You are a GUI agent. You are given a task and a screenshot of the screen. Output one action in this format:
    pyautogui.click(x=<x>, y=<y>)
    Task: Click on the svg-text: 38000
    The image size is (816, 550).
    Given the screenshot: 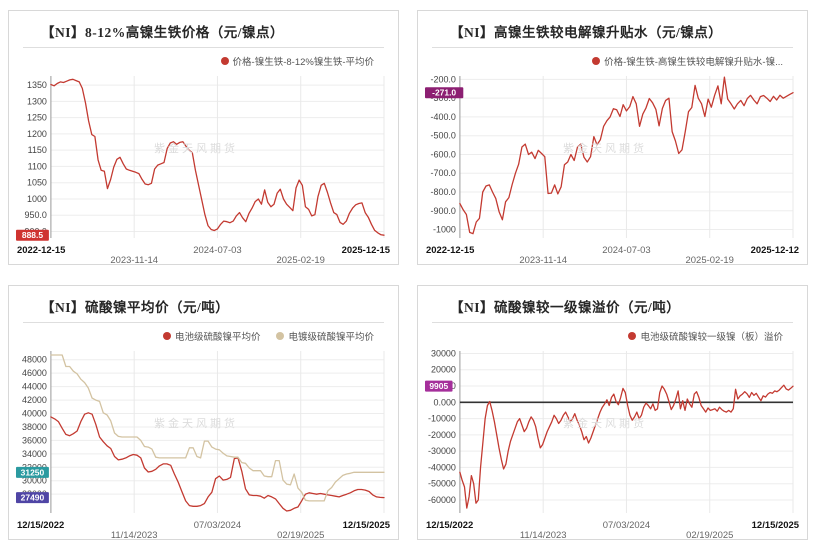 What is the action you would take?
    pyautogui.click(x=34, y=427)
    